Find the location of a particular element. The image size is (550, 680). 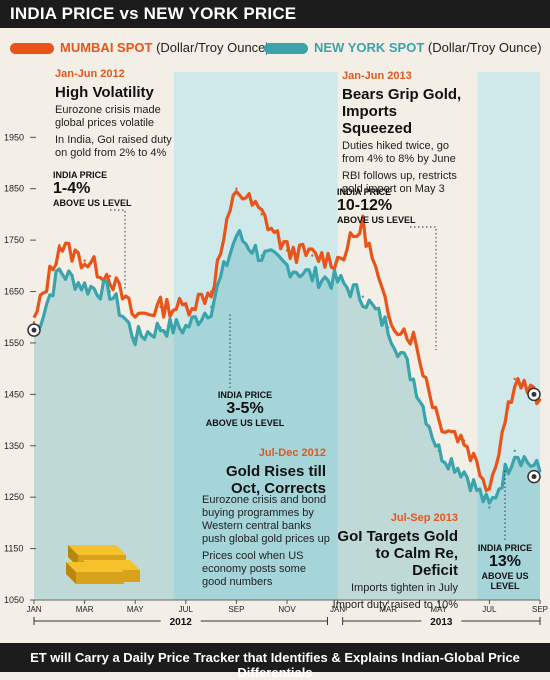

annotation-heading: High Volatility is located at coordinates (104, 92).